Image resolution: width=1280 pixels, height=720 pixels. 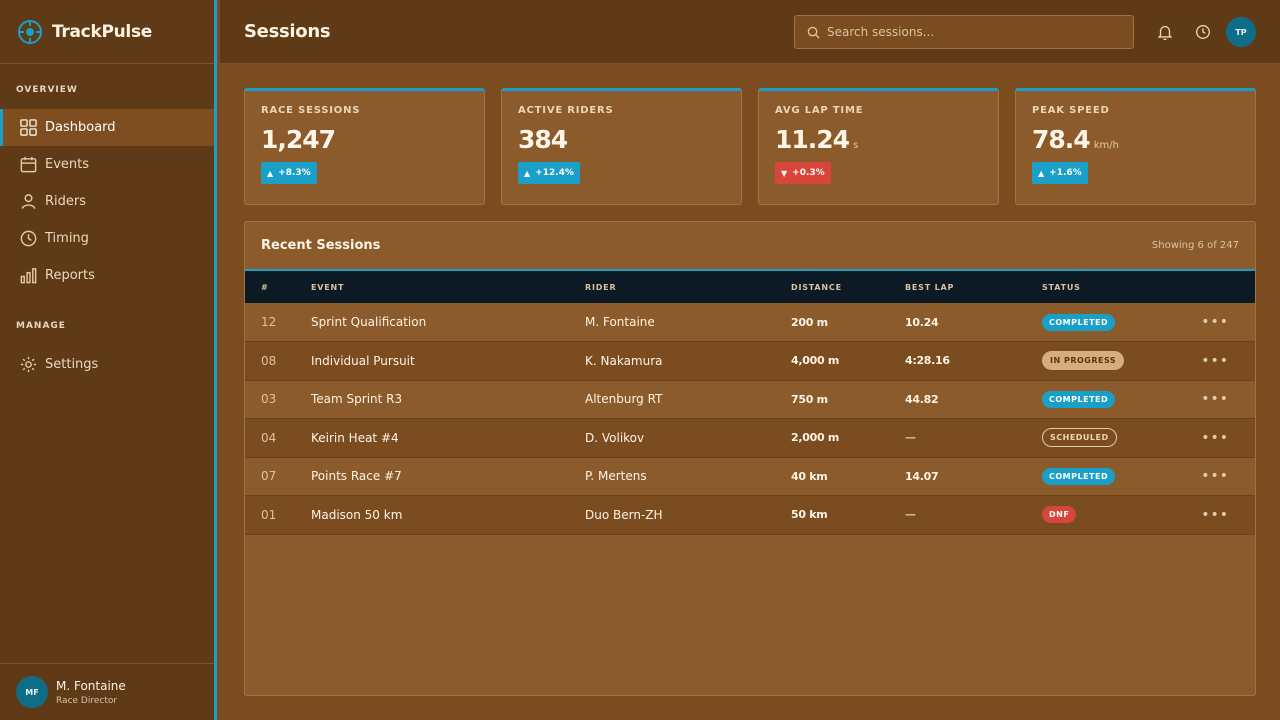 What do you see at coordinates (289, 173) in the screenshot?
I see `kpi-delta-badge: ▲ +8.3%` at bounding box center [289, 173].